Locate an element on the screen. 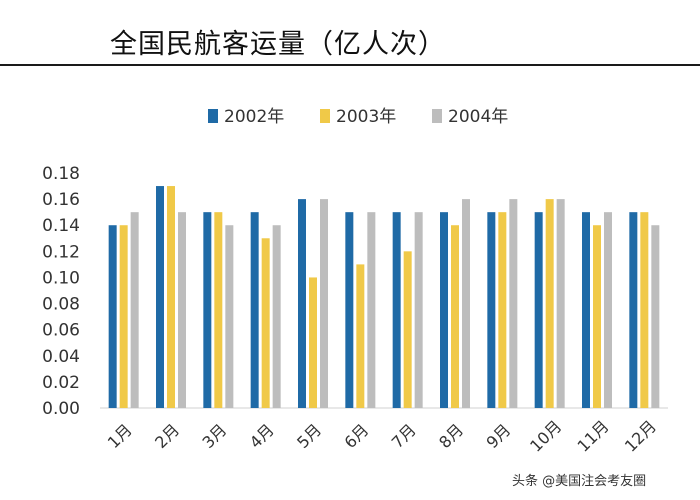  x-tick-label: 4月 is located at coordinates (262, 436).